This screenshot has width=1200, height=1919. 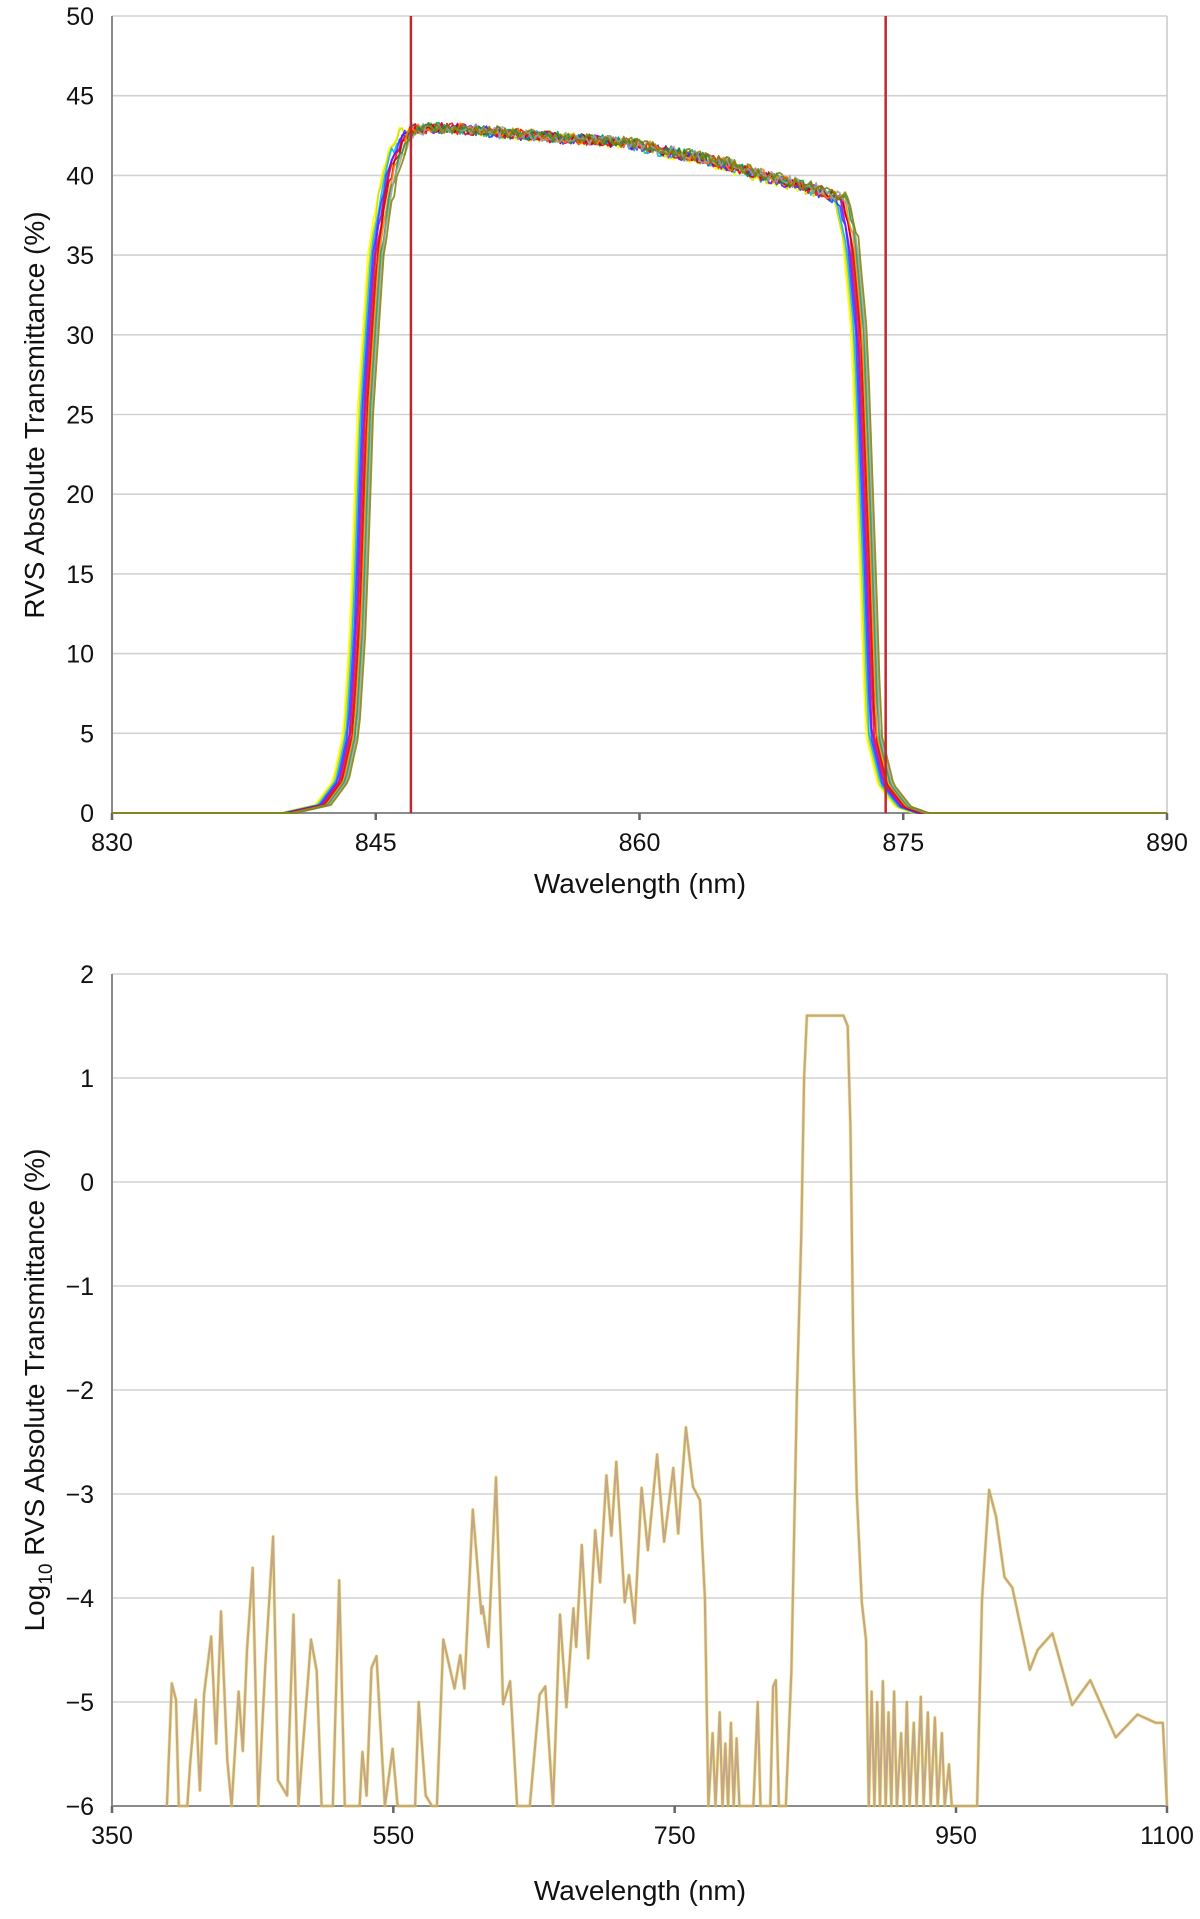 I want to click on x-tick-label: 830, so click(x=112, y=843).